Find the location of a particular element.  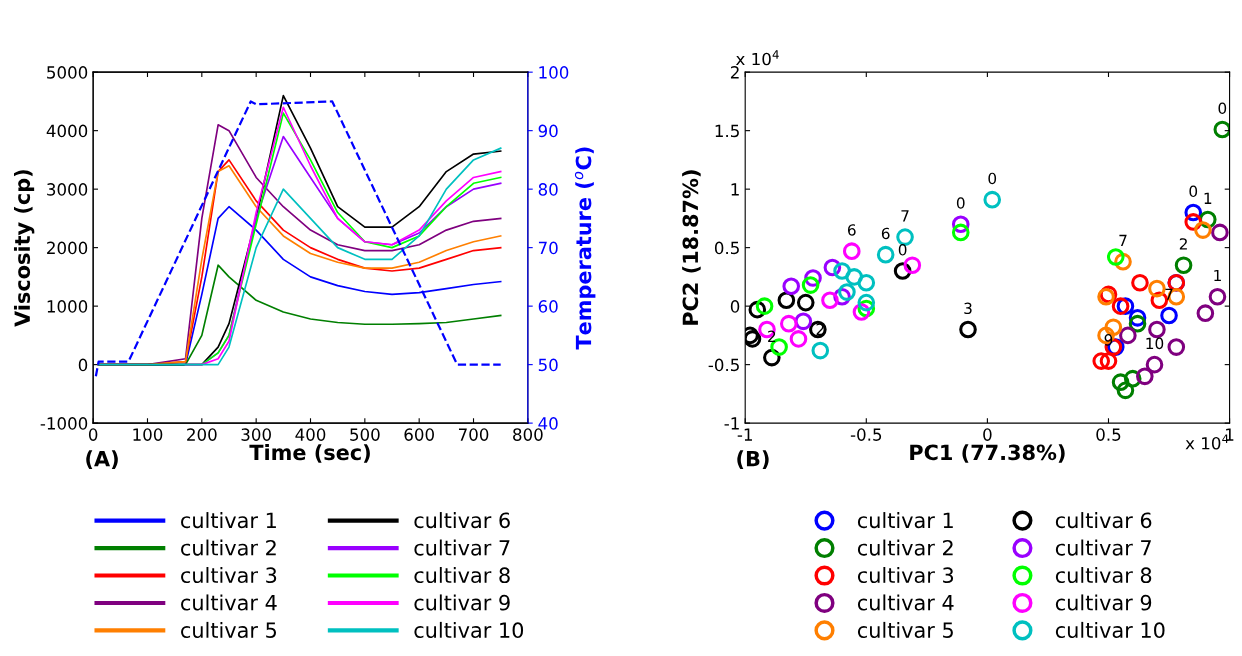

y2-axis-title: Temperature ($^{o}$C) is located at coordinates (585, 248).